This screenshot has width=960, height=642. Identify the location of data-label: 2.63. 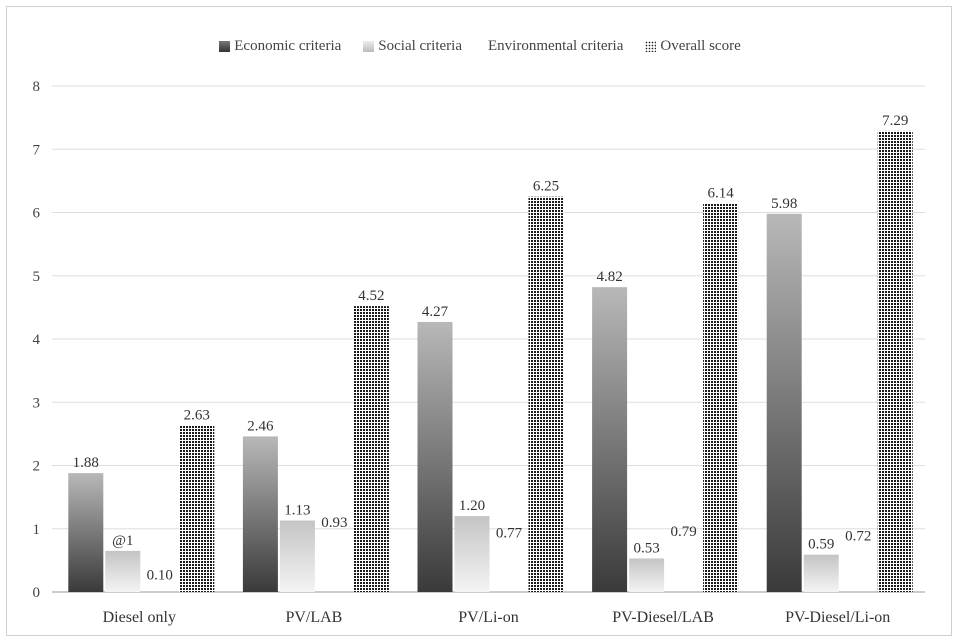
(197, 416).